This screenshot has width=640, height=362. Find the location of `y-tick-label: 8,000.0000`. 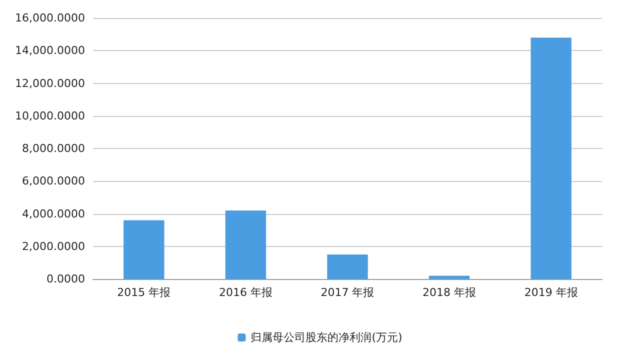

y-tick-label: 8,000.0000 is located at coordinates (53, 148).